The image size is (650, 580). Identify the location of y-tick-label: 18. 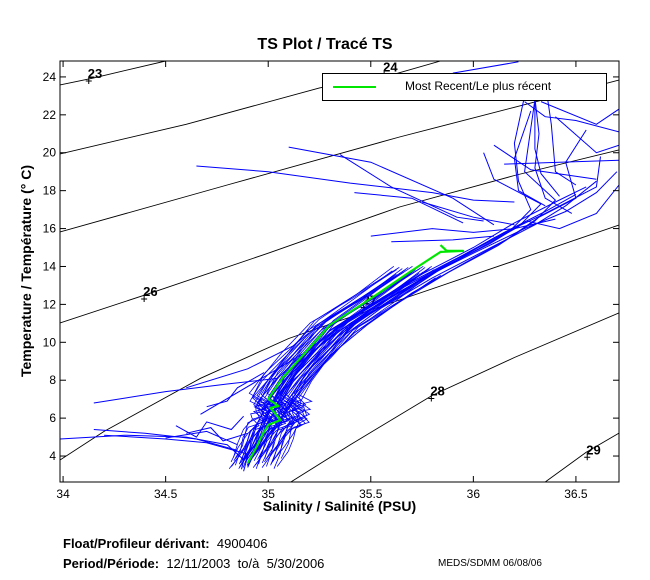
(50, 191).